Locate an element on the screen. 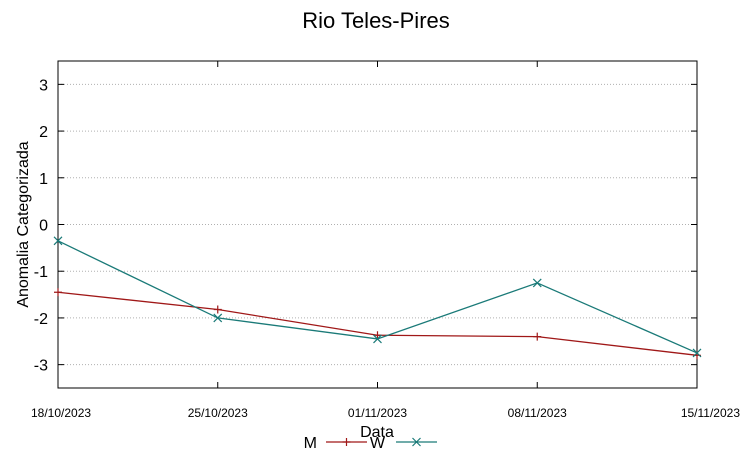 Image resolution: width=752 pixels, height=458 pixels. y-tick-label: 0 is located at coordinates (43, 226).